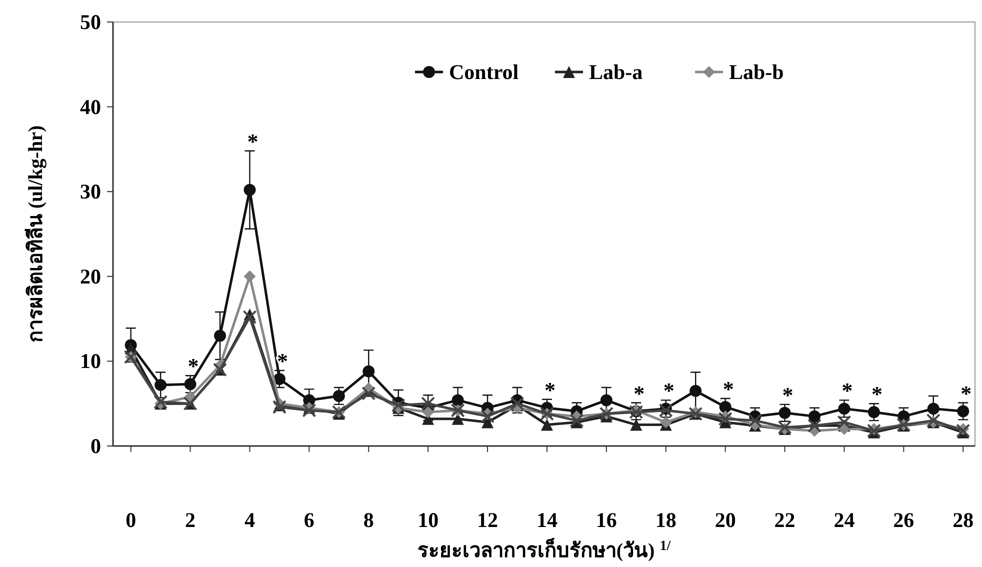 This screenshot has width=982, height=567. I want to click on y-tick-label: 0, so click(95, 446).